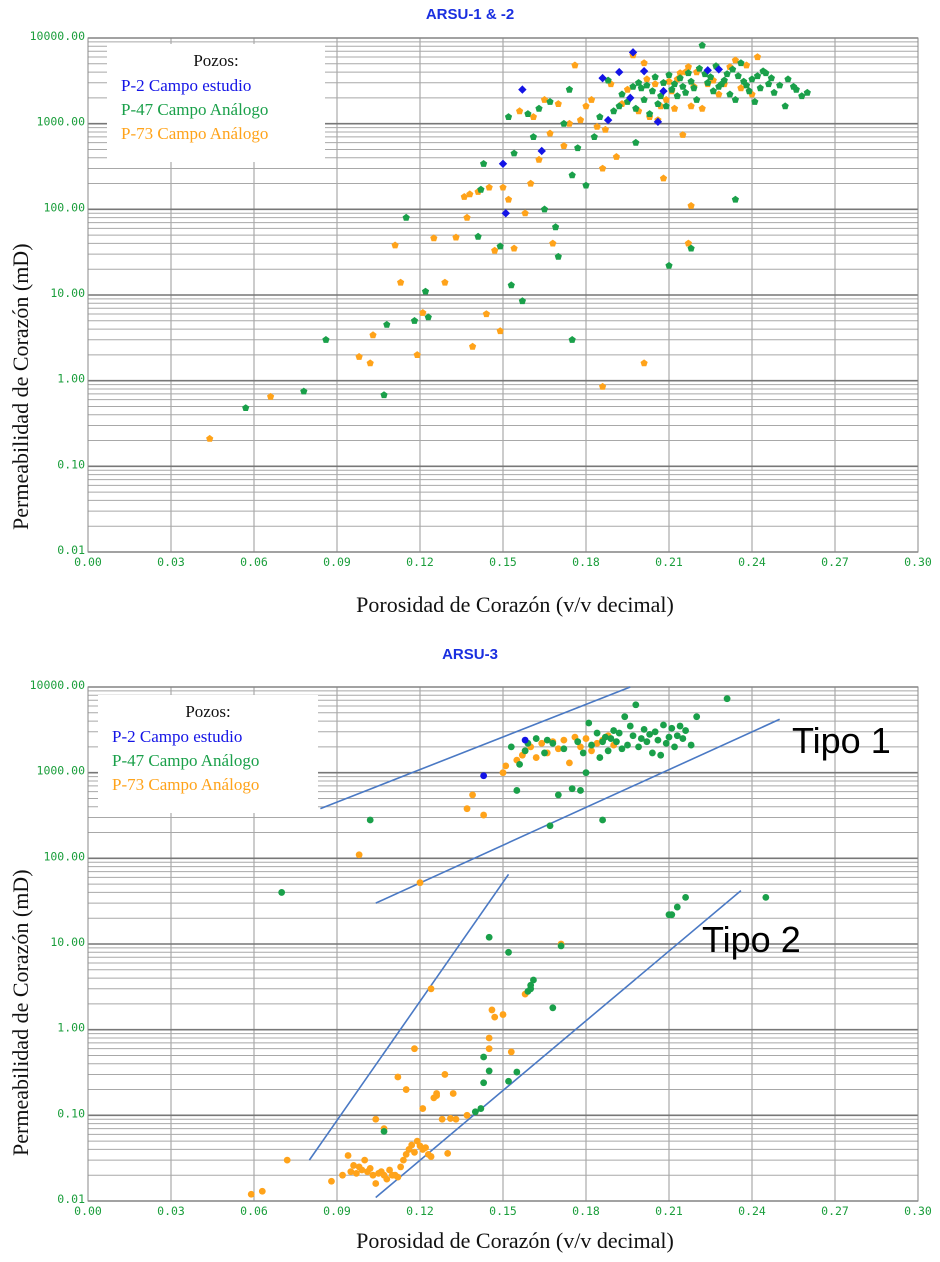 The image size is (940, 1262). Describe the element at coordinates (171, 1211) in the screenshot. I see `x-tick-label: 0.03` at that location.